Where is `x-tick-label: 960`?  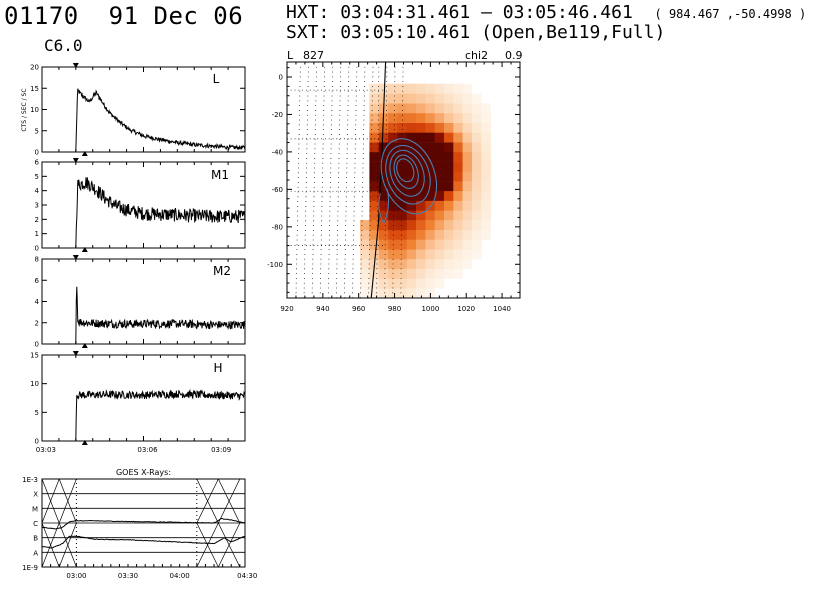 x-tick-label: 960 is located at coordinates (358, 309).